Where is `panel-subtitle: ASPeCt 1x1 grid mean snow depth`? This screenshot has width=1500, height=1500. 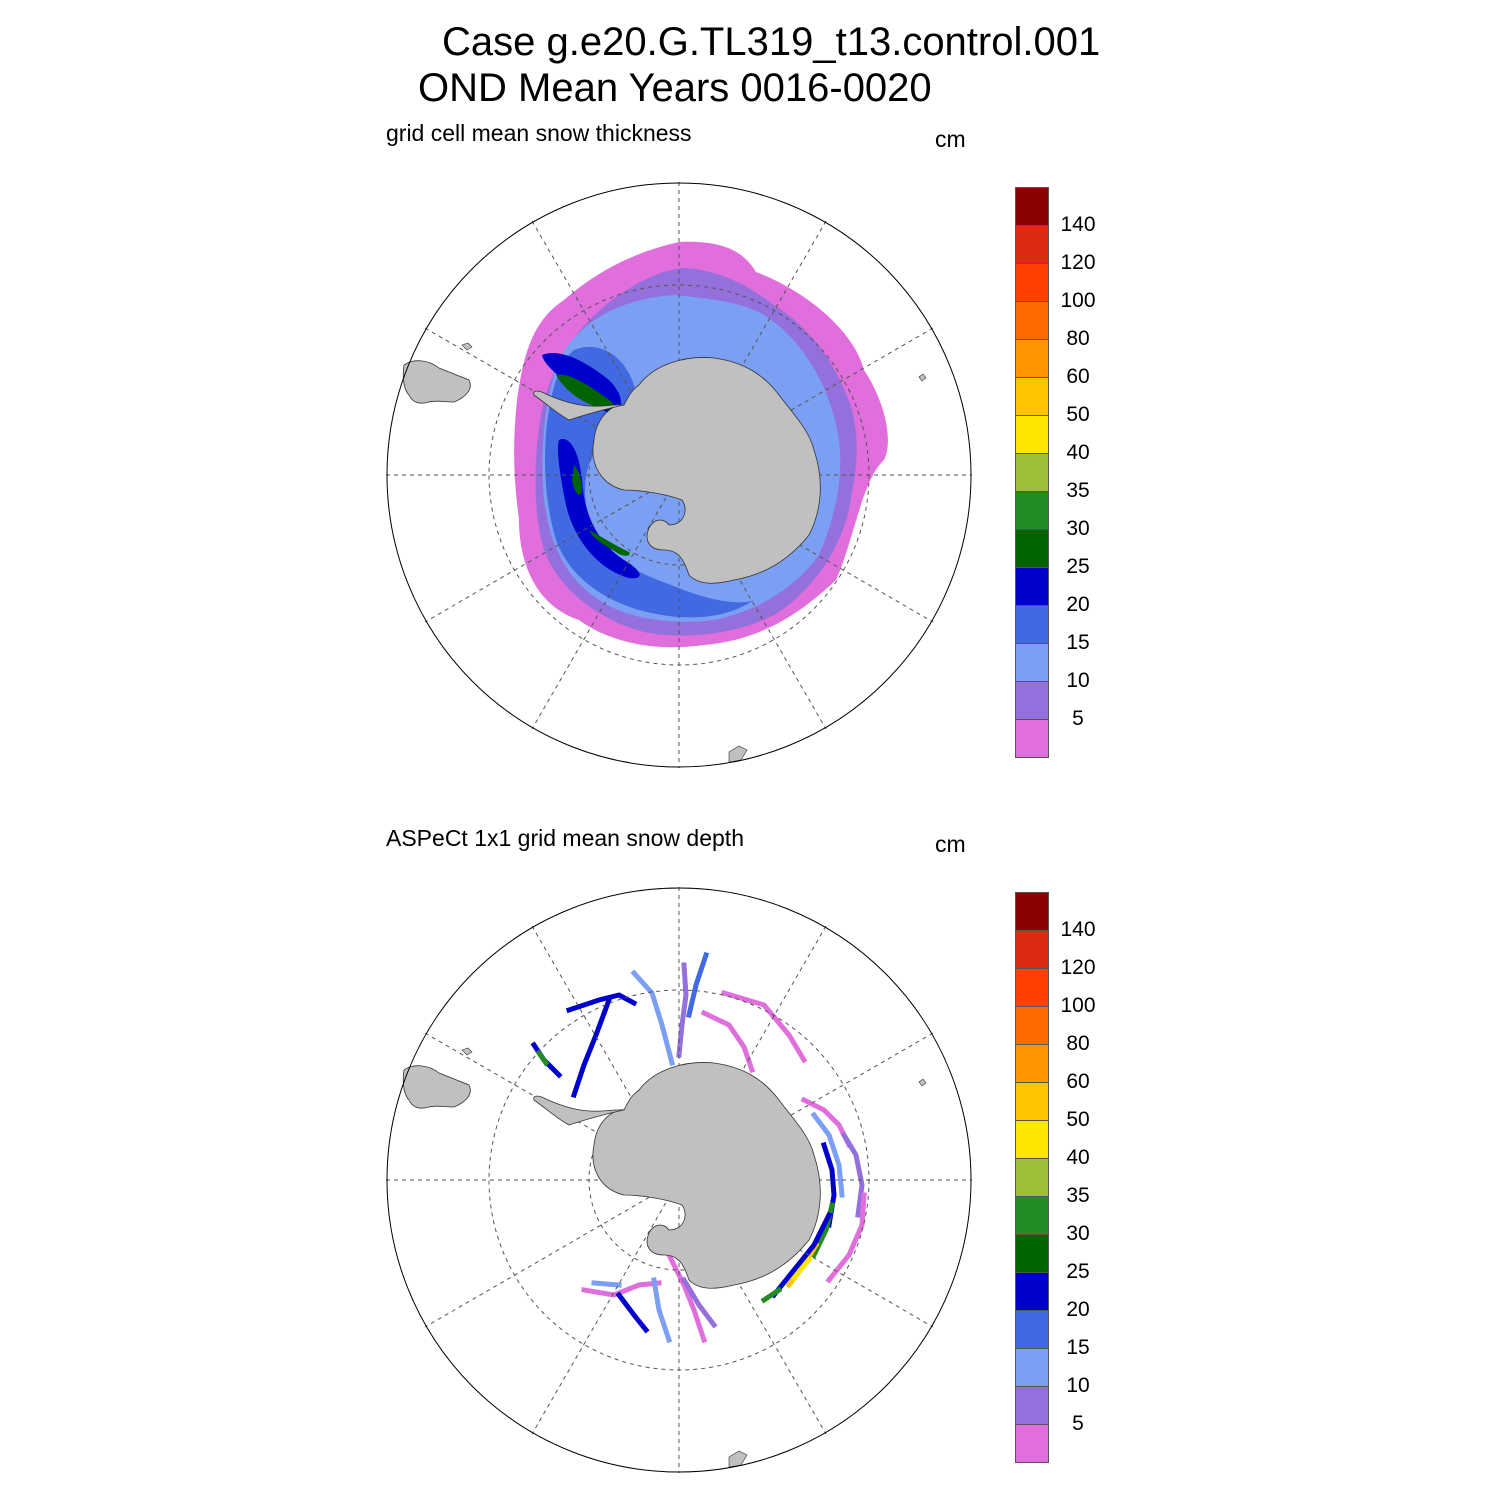
panel-subtitle: ASPeCt 1x1 grid mean snow depth is located at coordinates (565, 838).